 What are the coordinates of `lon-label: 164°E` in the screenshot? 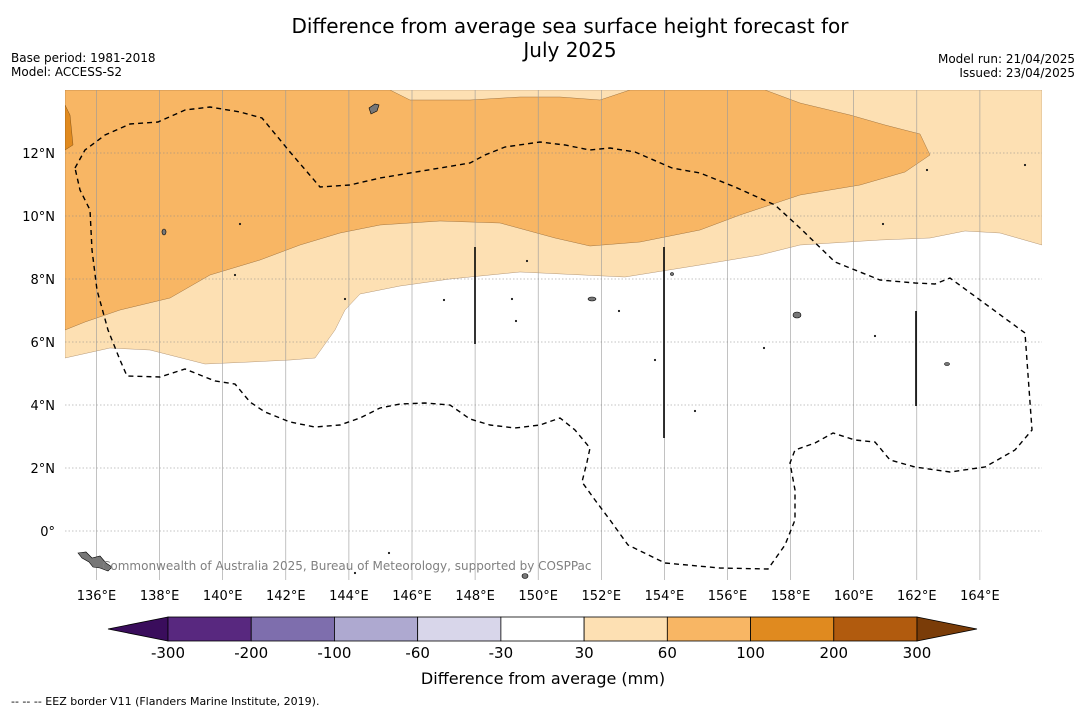 It's located at (980, 596).